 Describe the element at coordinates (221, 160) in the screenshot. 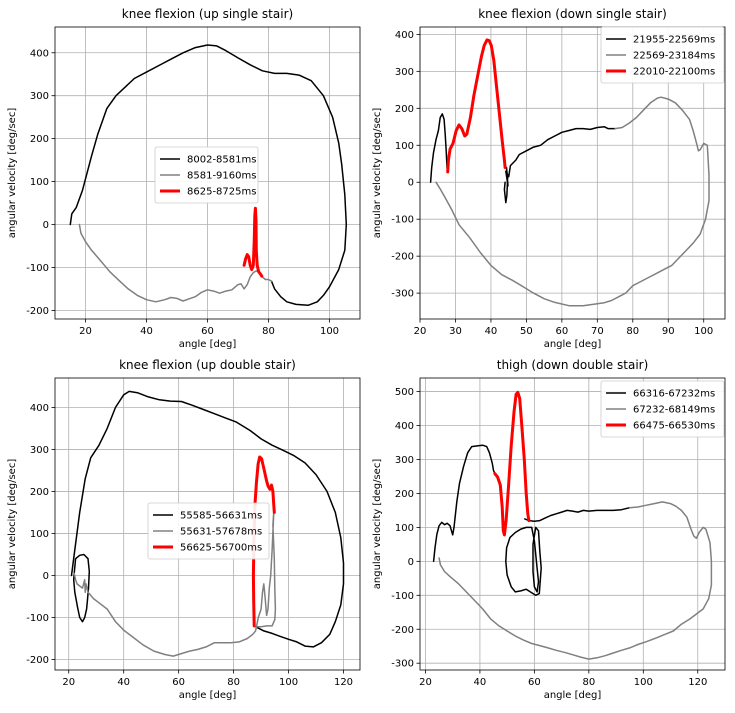

I see `legend-label: 8002-8581ms` at that location.